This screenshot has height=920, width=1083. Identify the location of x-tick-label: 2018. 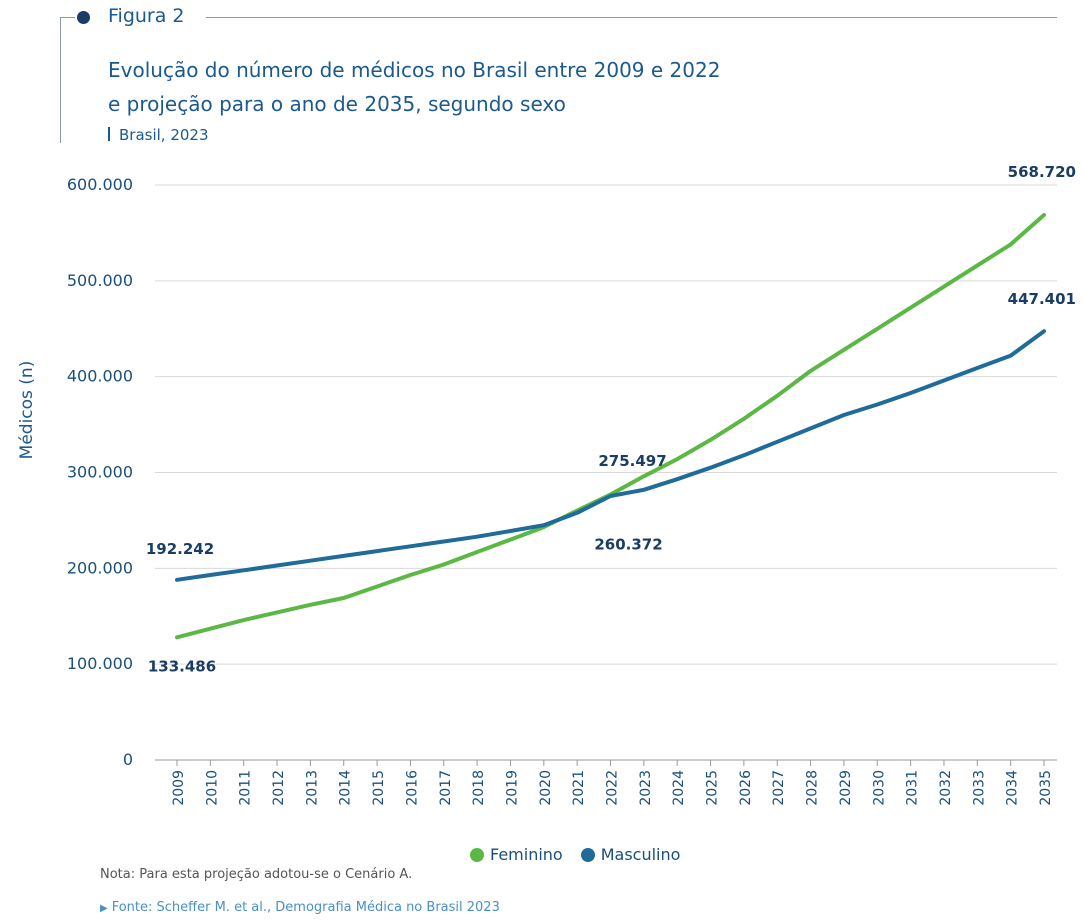
(479, 788).